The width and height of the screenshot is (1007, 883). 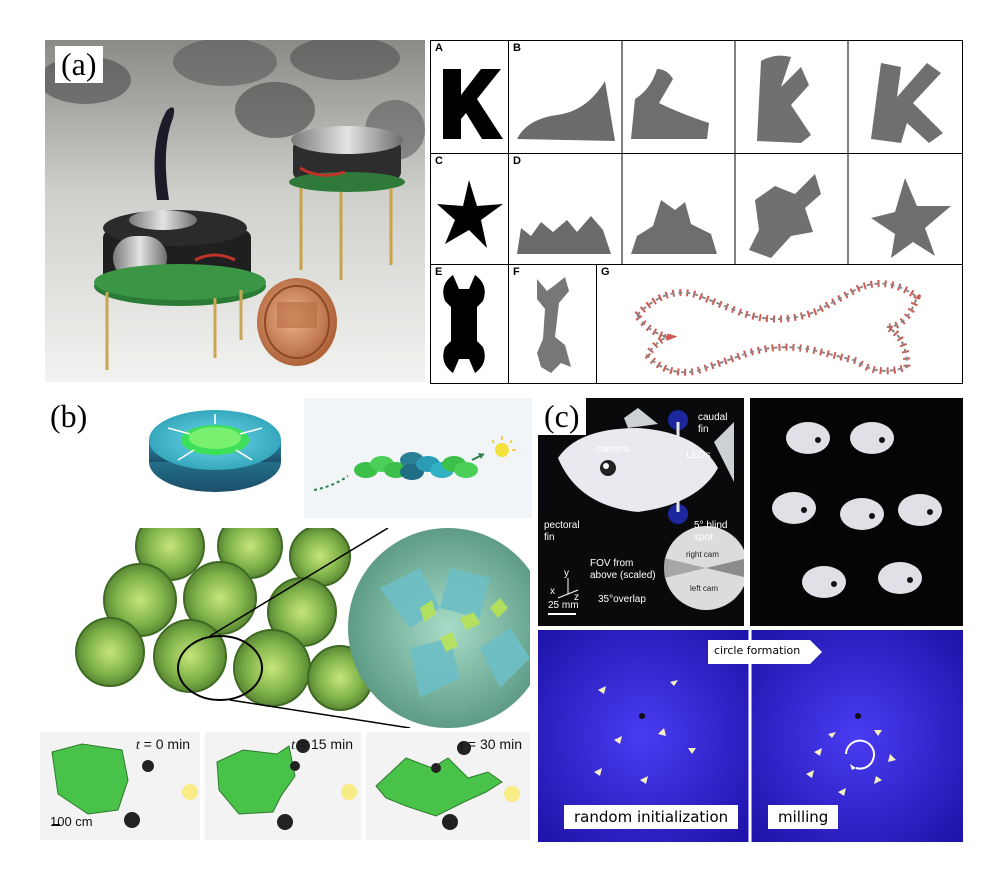 I want to click on blind-spot-label: 5° blind spot, so click(x=711, y=531).